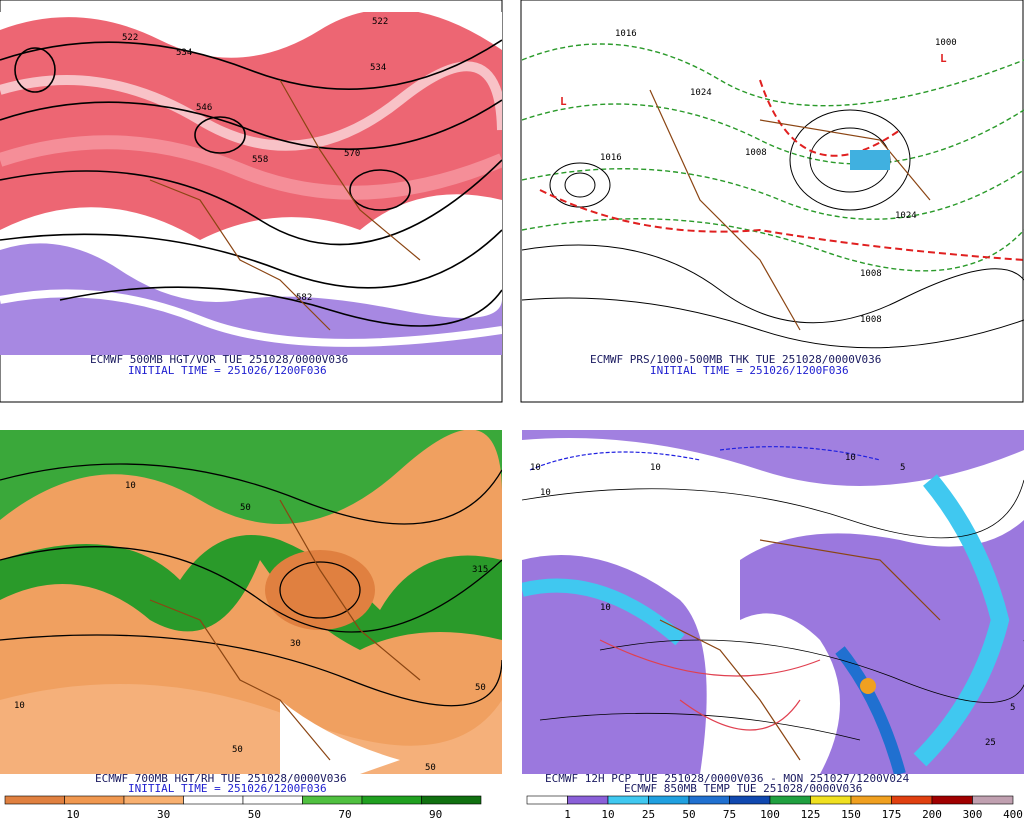  What do you see at coordinates (204, 108) in the screenshot?
I see `contour-label: 546` at bounding box center [204, 108].